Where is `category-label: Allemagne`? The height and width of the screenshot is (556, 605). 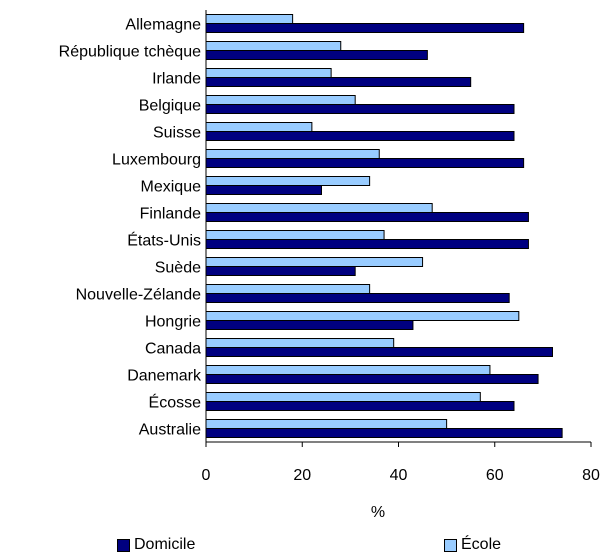 category-label: Allemagne is located at coordinates (163, 25).